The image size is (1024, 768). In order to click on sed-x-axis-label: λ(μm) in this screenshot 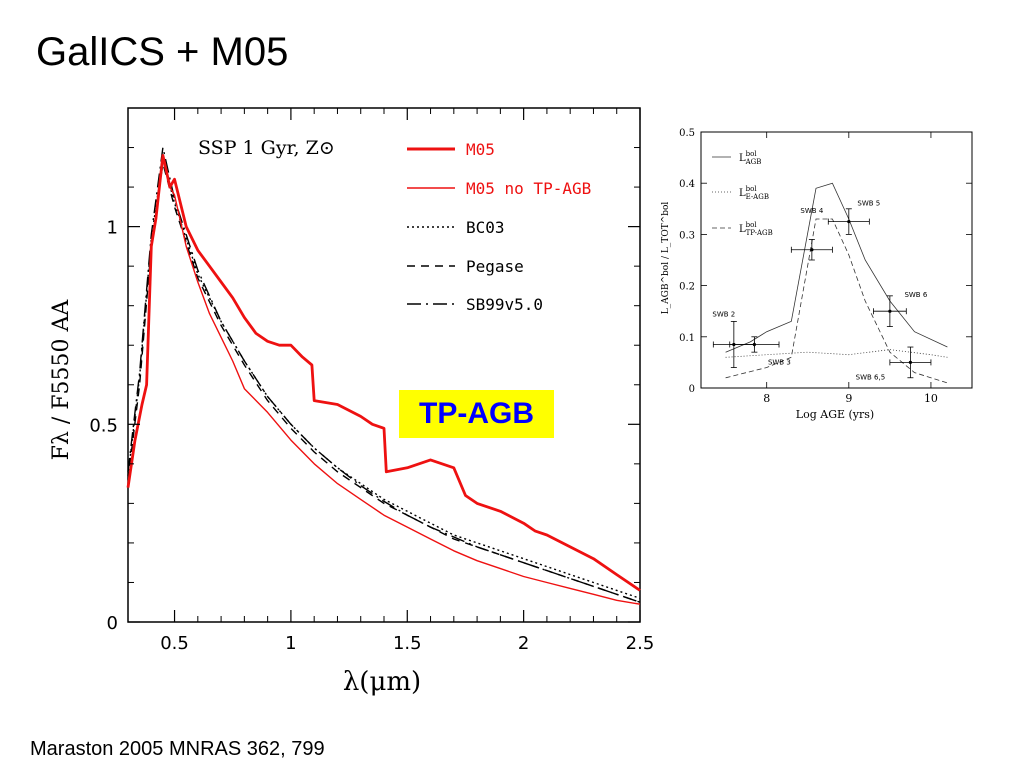, I will do `click(382, 682)`.